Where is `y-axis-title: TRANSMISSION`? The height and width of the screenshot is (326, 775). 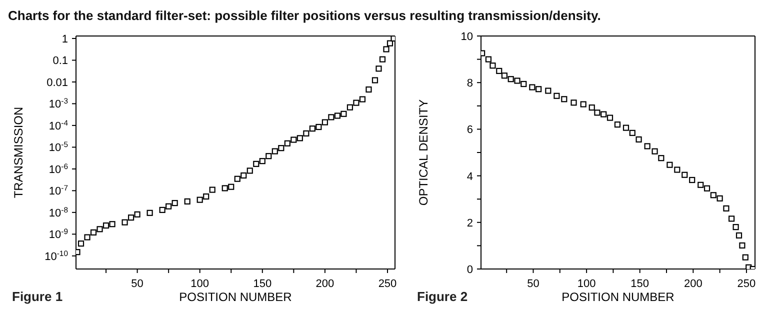
y-axis-title: TRANSMISSION is located at coordinates (18, 152).